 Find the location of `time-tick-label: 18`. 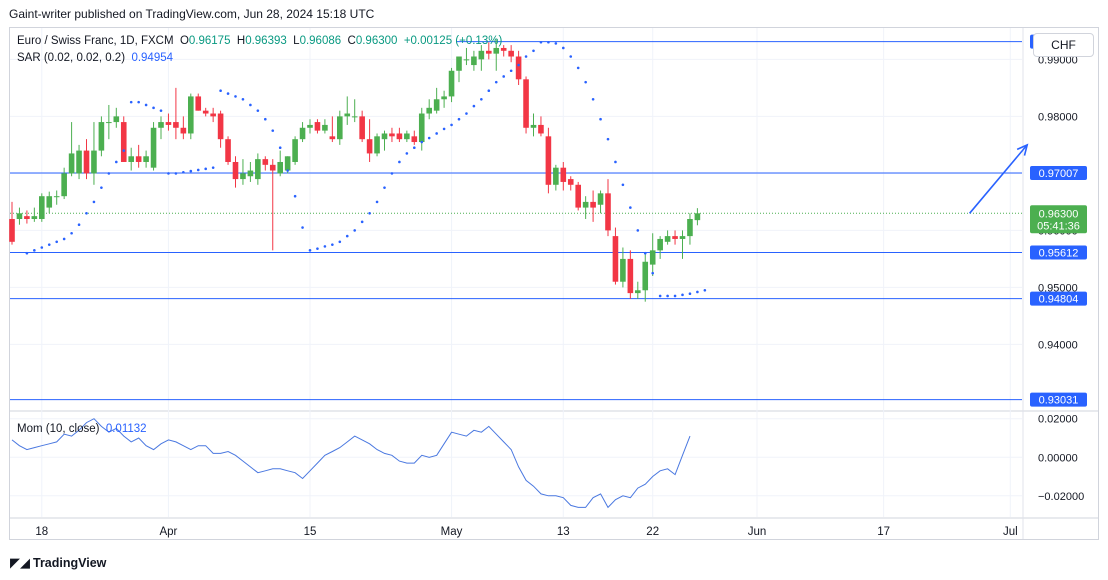

time-tick-label: 18 is located at coordinates (41, 532).